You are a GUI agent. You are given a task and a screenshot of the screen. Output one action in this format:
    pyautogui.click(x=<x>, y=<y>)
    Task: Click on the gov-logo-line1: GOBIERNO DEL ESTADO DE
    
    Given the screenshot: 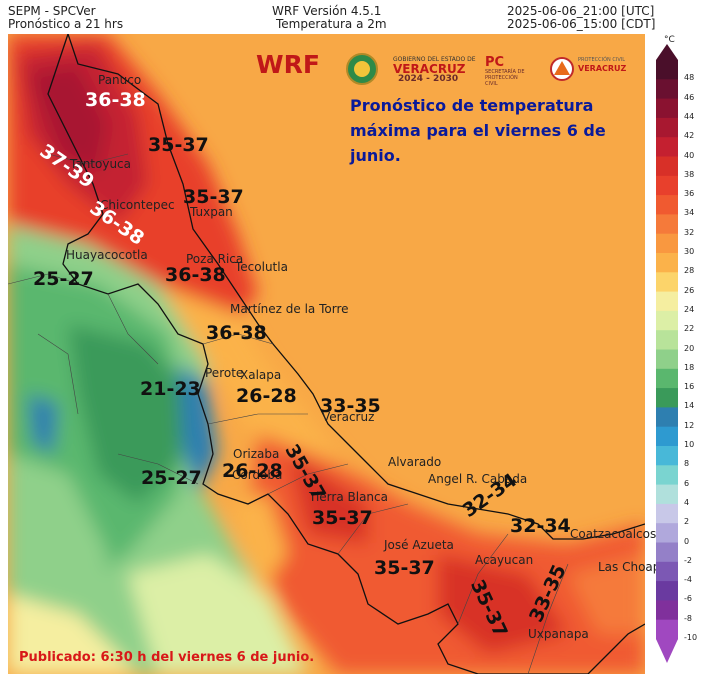 What is the action you would take?
    pyautogui.click(x=434, y=59)
    